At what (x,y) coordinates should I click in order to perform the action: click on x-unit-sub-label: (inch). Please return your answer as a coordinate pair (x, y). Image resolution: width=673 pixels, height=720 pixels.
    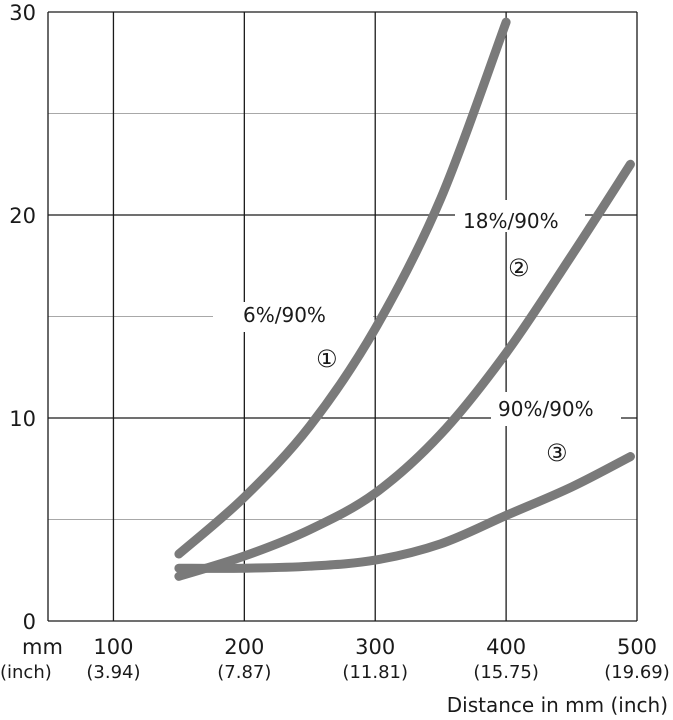
    Looking at the image, I should click on (26, 672).